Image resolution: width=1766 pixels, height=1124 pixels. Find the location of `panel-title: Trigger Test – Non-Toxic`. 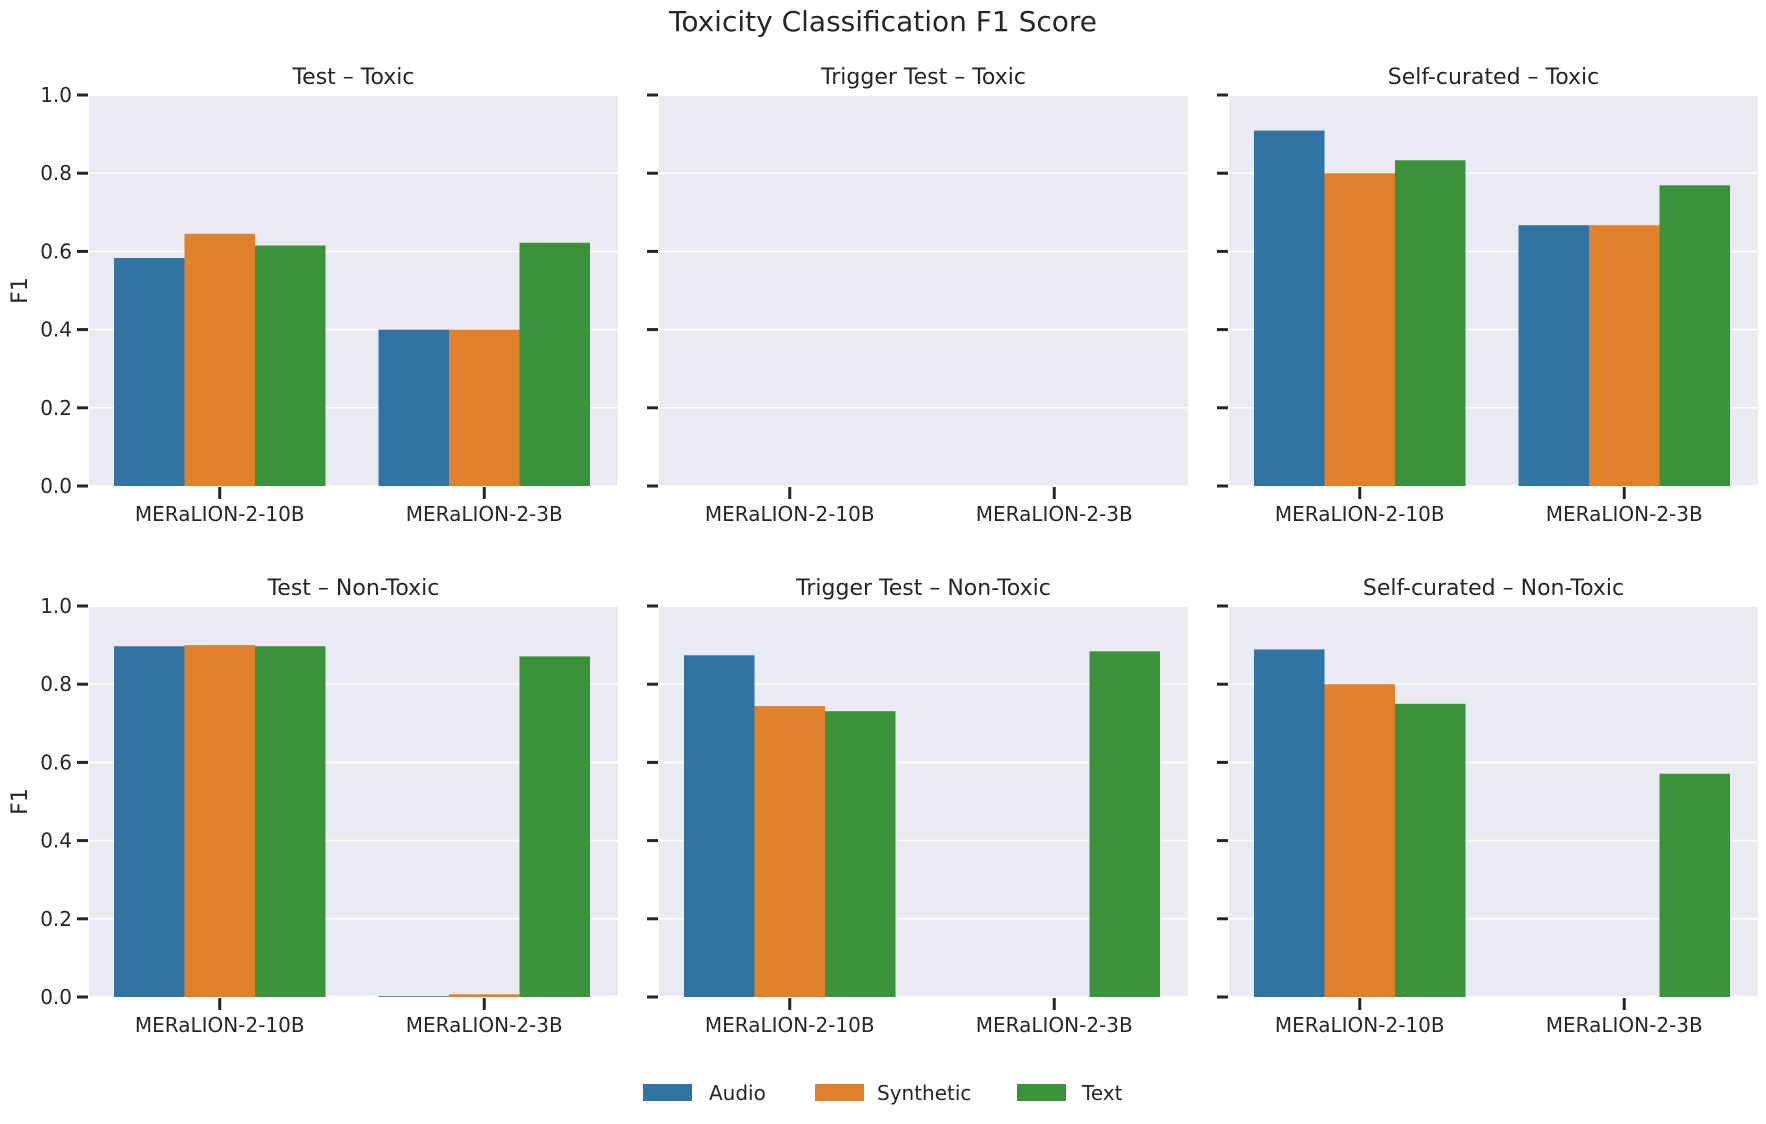

panel-title: Trigger Test – Non-Toxic is located at coordinates (923, 588).